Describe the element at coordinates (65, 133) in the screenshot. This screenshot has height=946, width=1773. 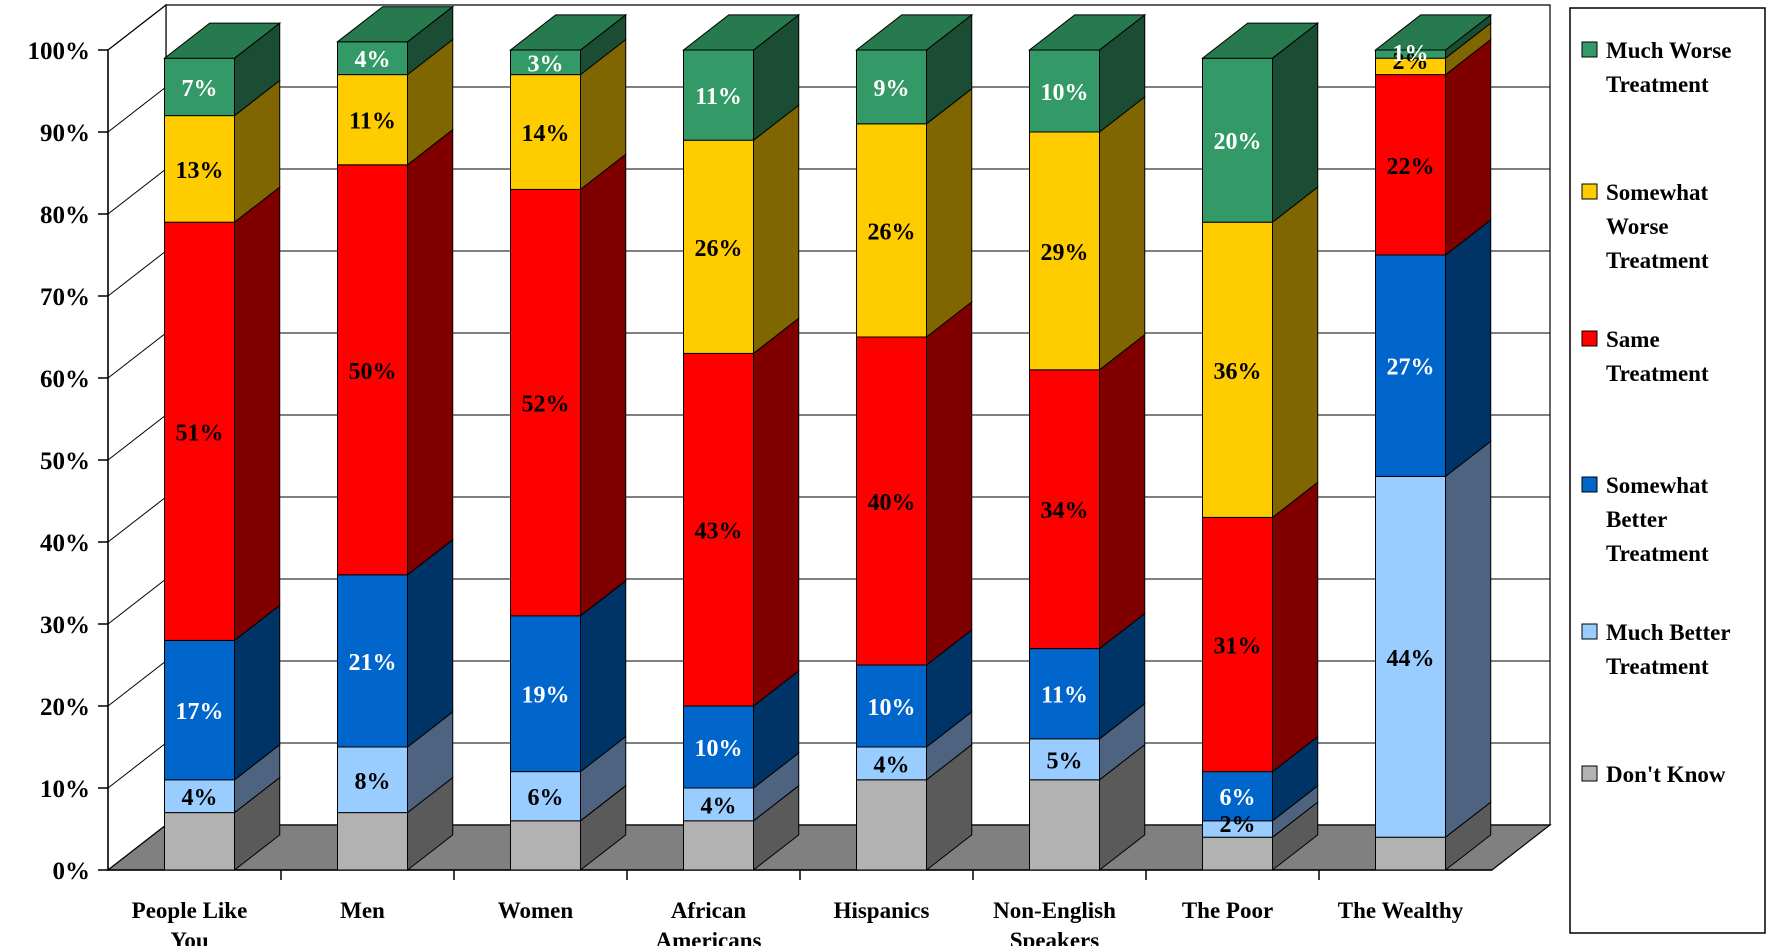
I see `y-tick-label: 90%` at that location.